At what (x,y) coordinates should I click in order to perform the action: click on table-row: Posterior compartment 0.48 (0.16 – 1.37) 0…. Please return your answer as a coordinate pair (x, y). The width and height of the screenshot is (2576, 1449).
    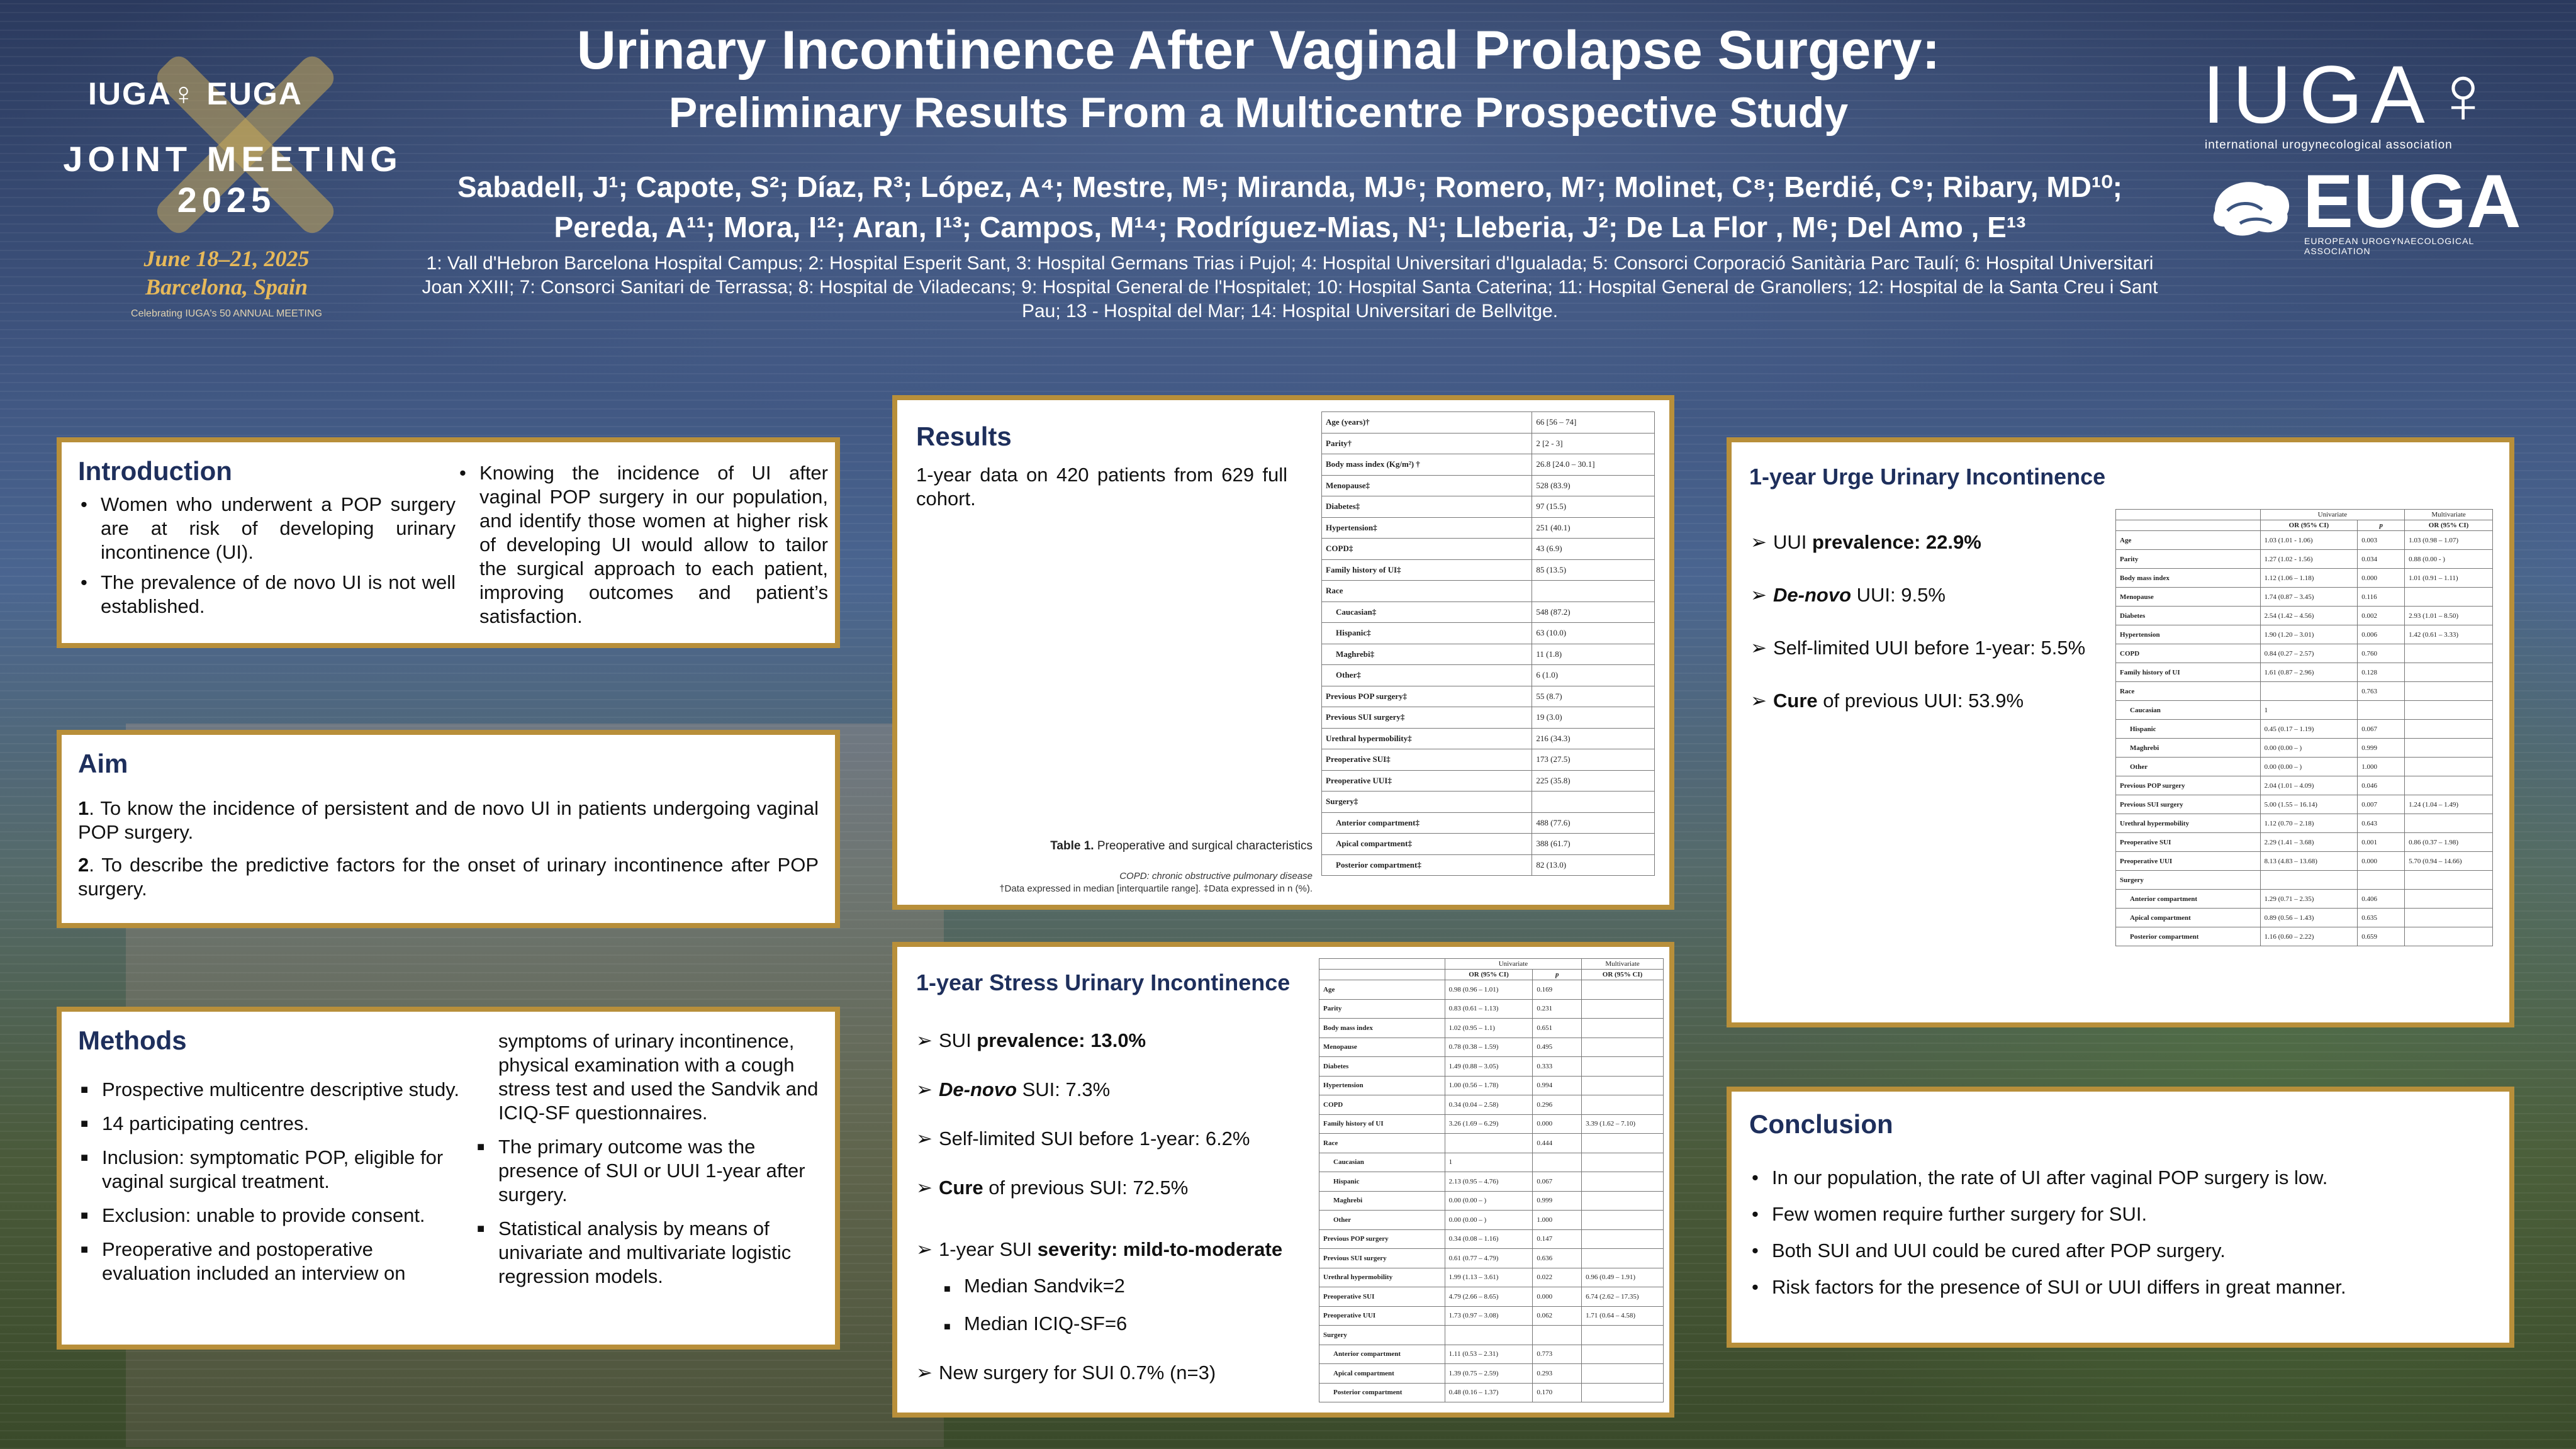
    Looking at the image, I should click on (1491, 1392).